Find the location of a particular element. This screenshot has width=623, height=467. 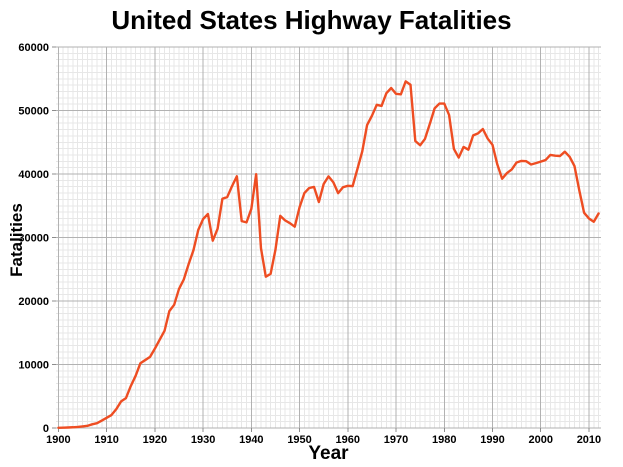

x-tick-label: 1930 is located at coordinates (203, 440).